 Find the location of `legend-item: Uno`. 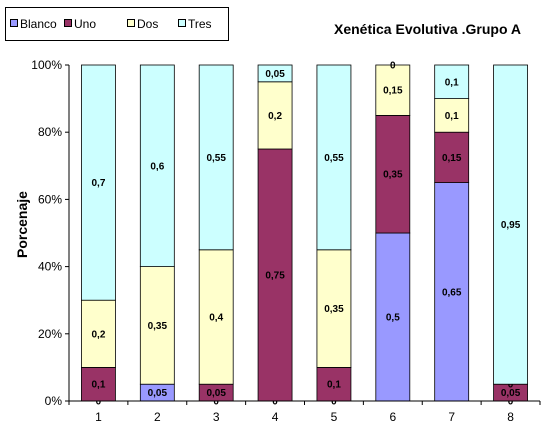

legend-item: Uno is located at coordinates (80, 24).